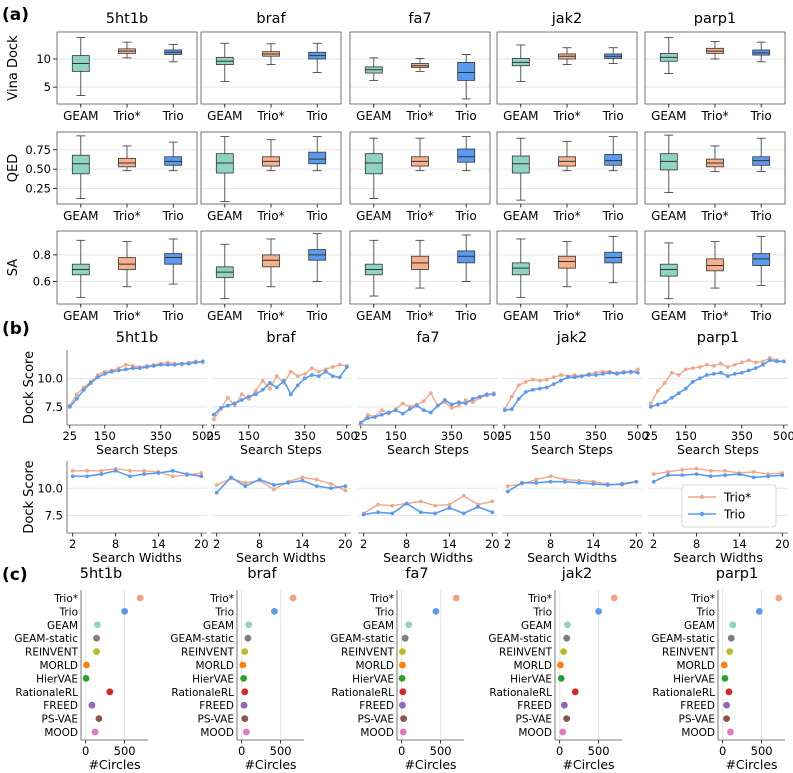 This screenshot has height=773, width=793. I want to click on series-line-Trio*, so click(718, 471).